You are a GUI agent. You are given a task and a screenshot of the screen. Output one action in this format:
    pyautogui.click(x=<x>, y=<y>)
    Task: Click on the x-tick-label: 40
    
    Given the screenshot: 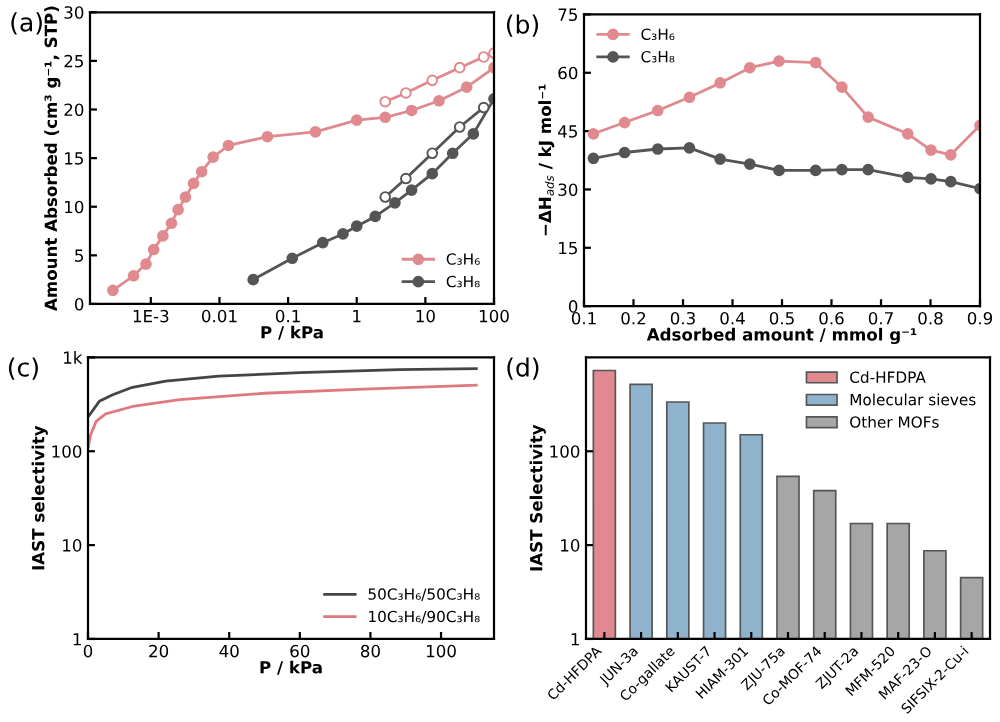 What is the action you would take?
    pyautogui.click(x=229, y=651)
    